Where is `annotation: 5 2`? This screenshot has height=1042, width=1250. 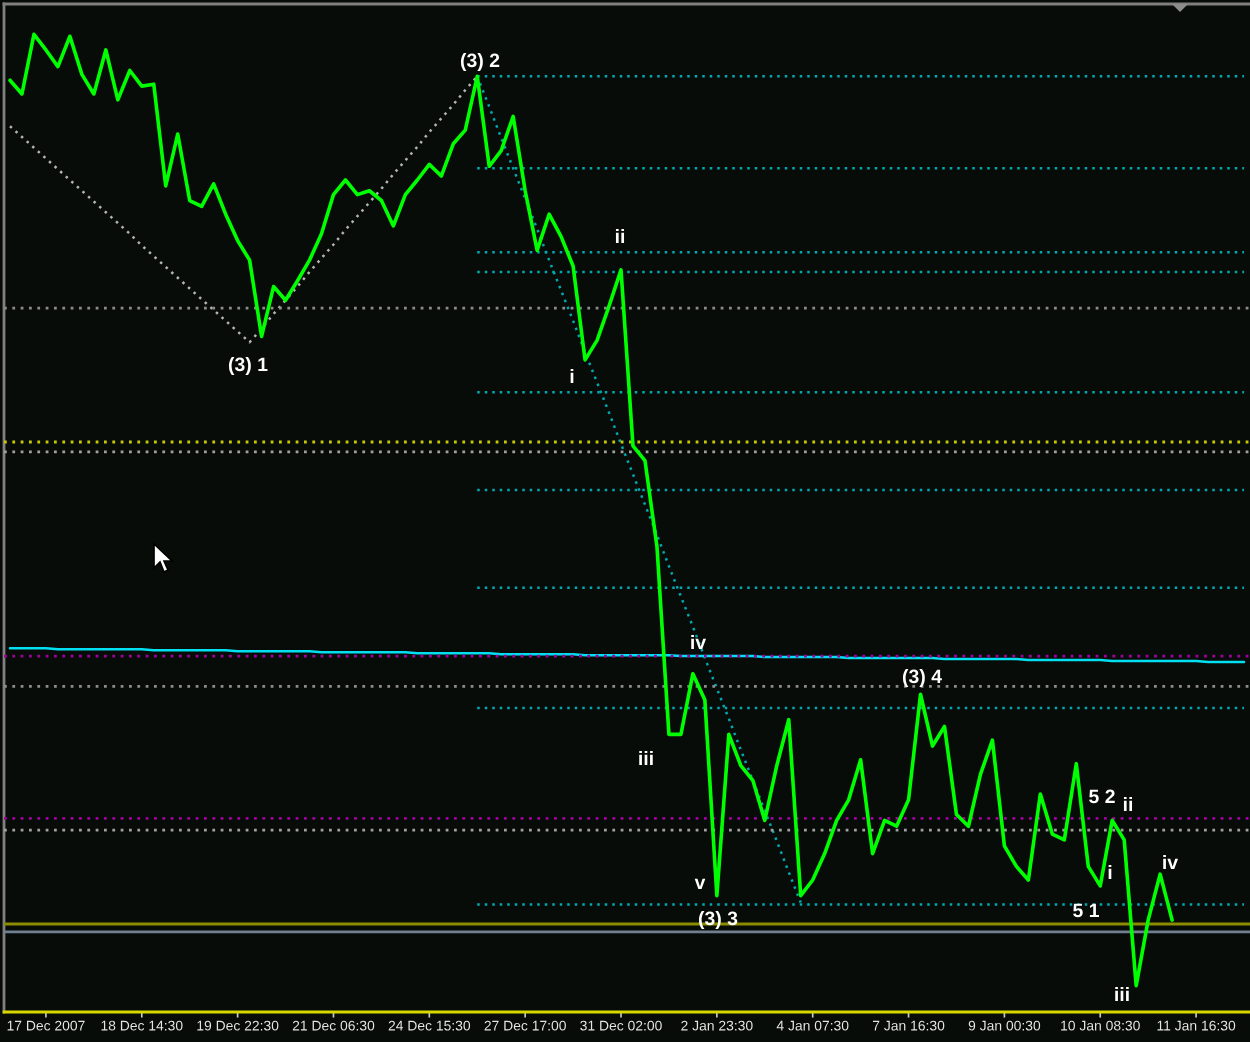 annotation: 5 2 is located at coordinates (1102, 796).